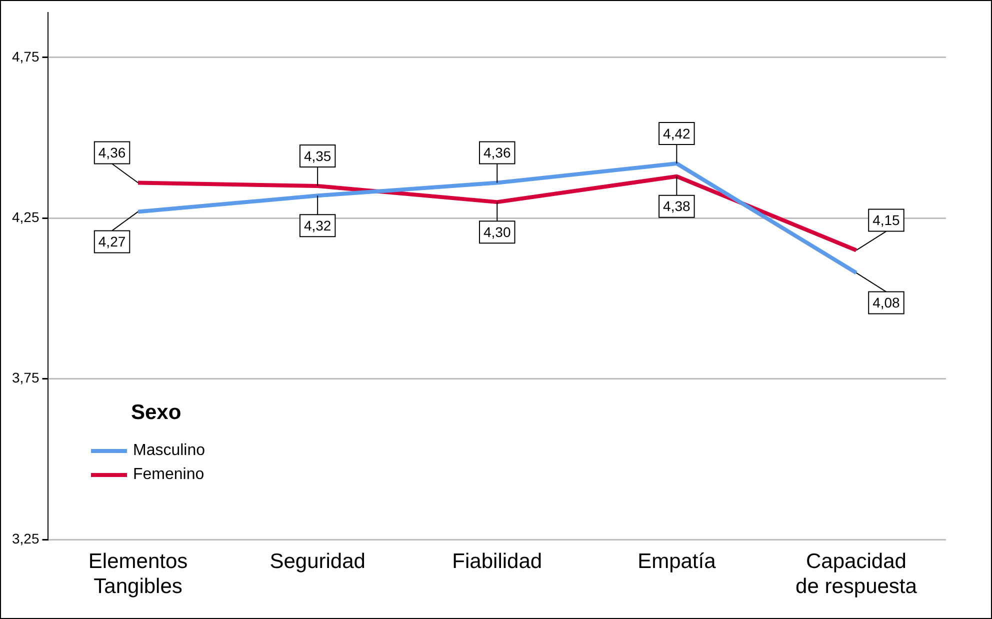  I want to click on legend-label: Femenino, so click(168, 475).